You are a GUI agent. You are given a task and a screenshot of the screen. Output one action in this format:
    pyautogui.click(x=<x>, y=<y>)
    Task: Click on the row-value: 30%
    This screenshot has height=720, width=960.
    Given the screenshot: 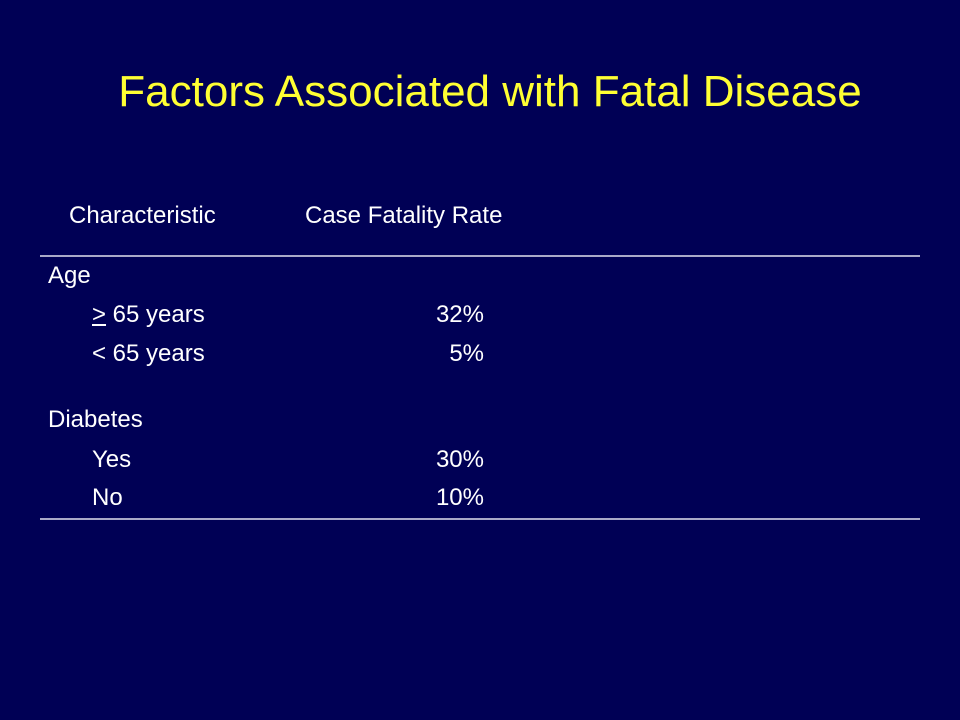 What is the action you would take?
    pyautogui.click(x=459, y=459)
    